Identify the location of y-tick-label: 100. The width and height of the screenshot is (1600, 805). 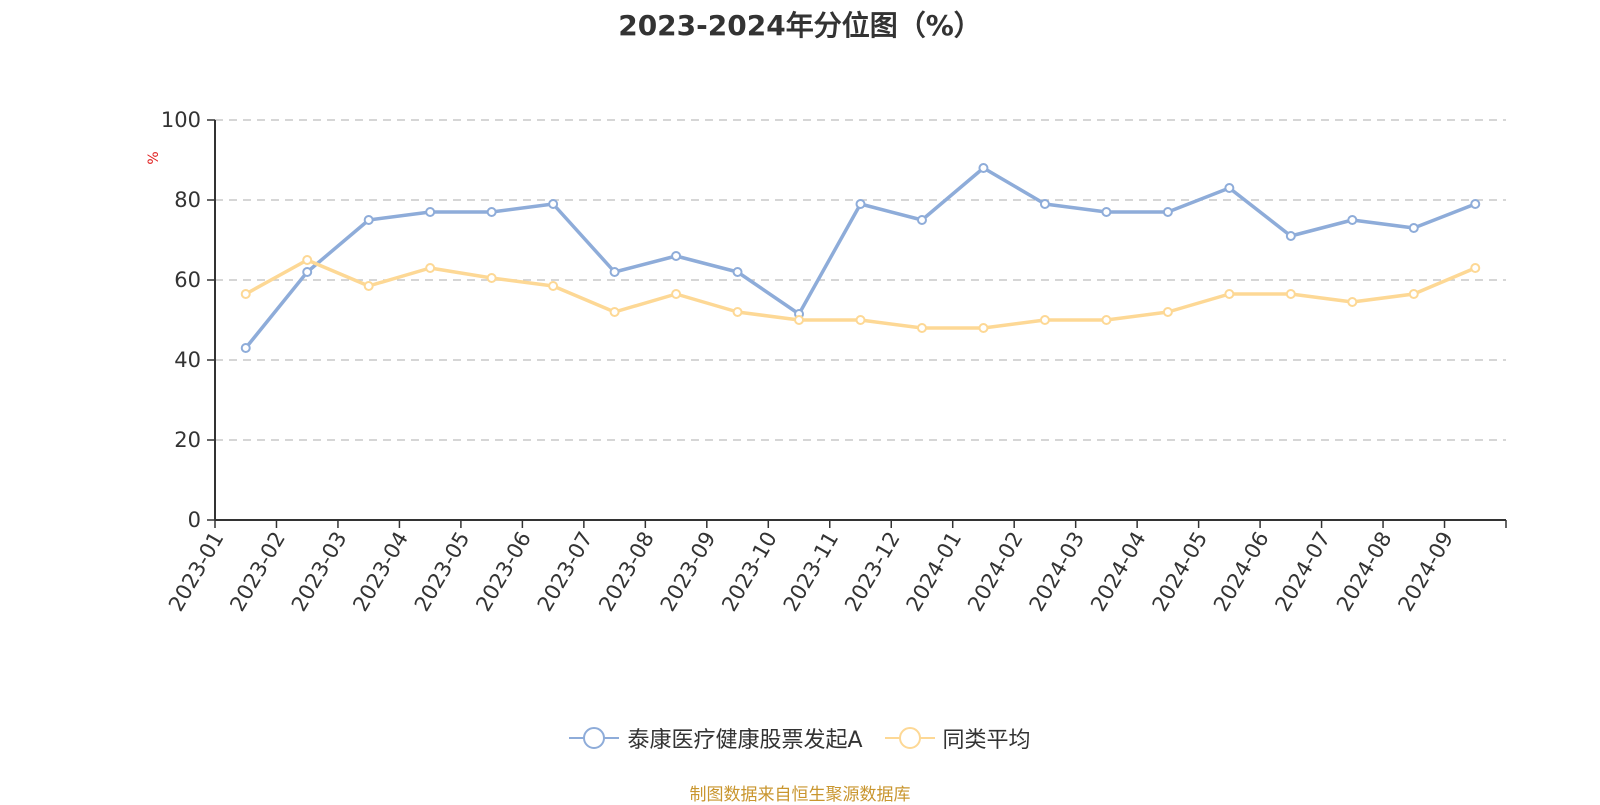
(181, 120).